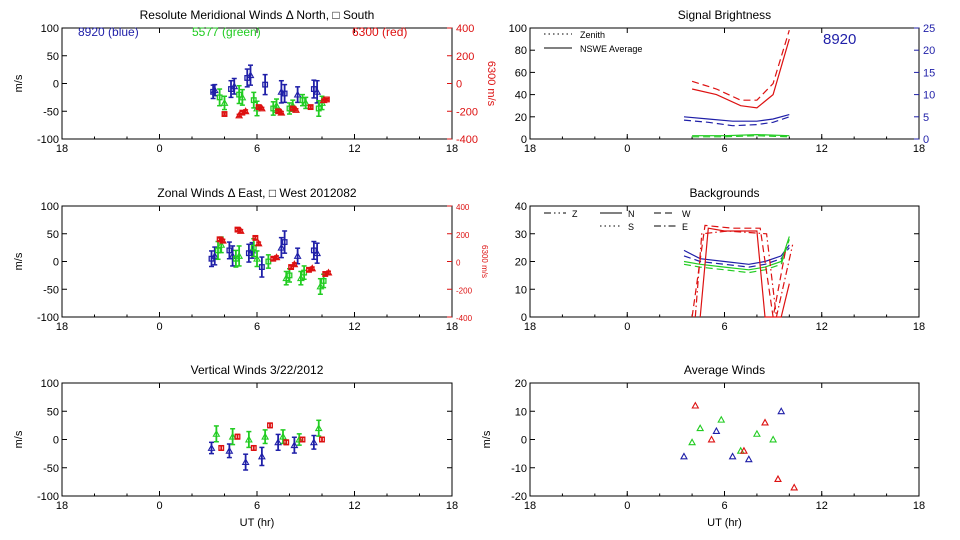  What do you see at coordinates (463, 235) in the screenshot?
I see `y2-tick-label-zonal: 200` at bounding box center [463, 235].